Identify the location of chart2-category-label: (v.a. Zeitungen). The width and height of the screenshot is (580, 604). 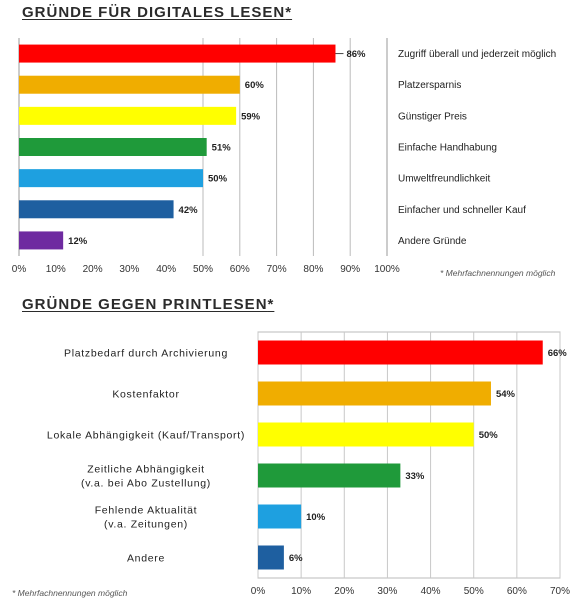
(146, 525).